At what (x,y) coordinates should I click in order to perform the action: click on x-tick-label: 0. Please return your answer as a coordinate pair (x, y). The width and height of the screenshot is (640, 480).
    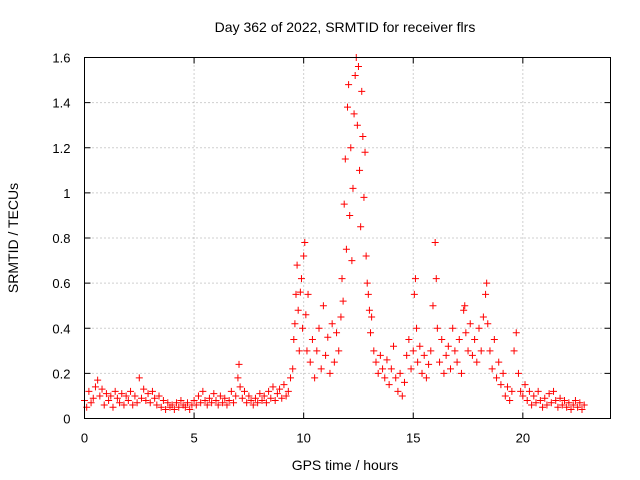
    Looking at the image, I should click on (84, 438).